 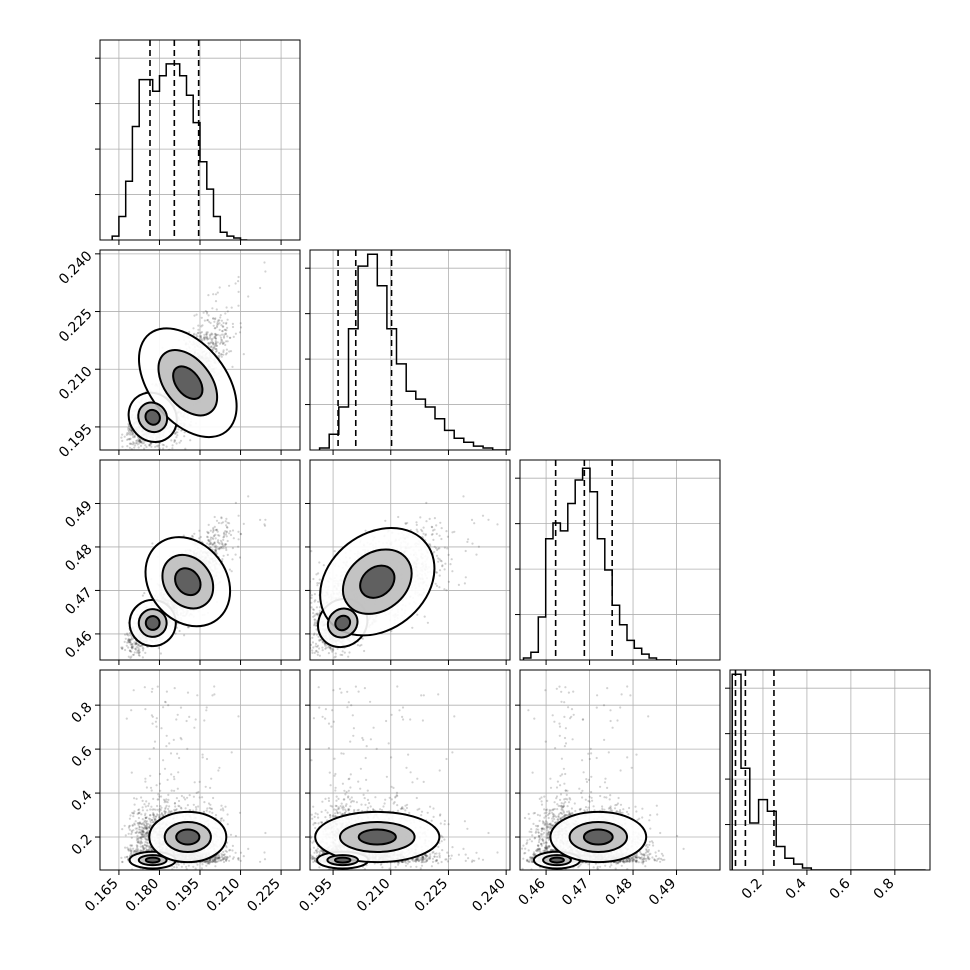 I want to click on scatter-point-1-0-2071, so click(x=233, y=336).